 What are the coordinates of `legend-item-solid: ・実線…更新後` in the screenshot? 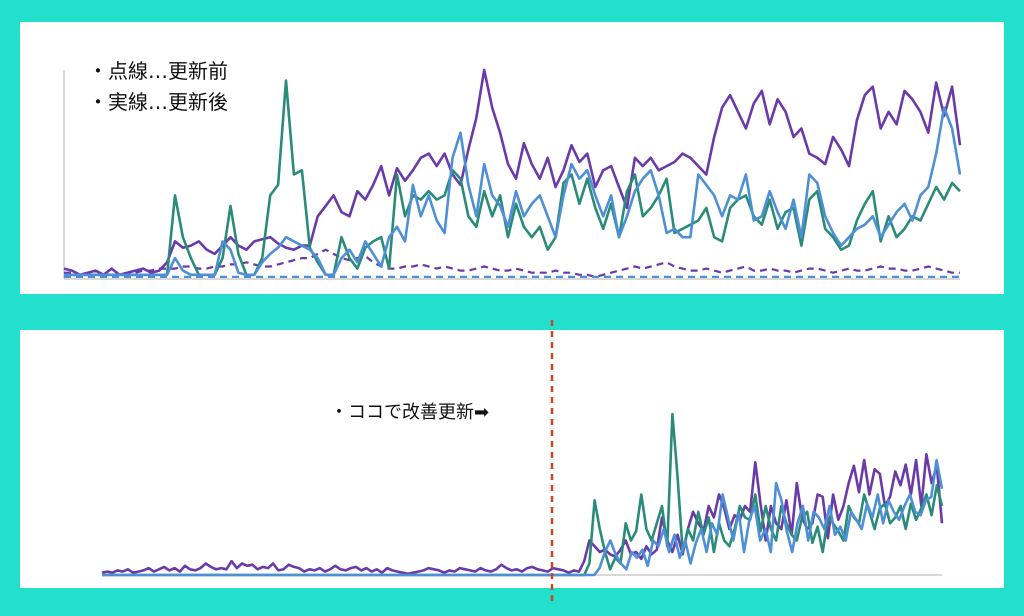 It's located at (158, 102).